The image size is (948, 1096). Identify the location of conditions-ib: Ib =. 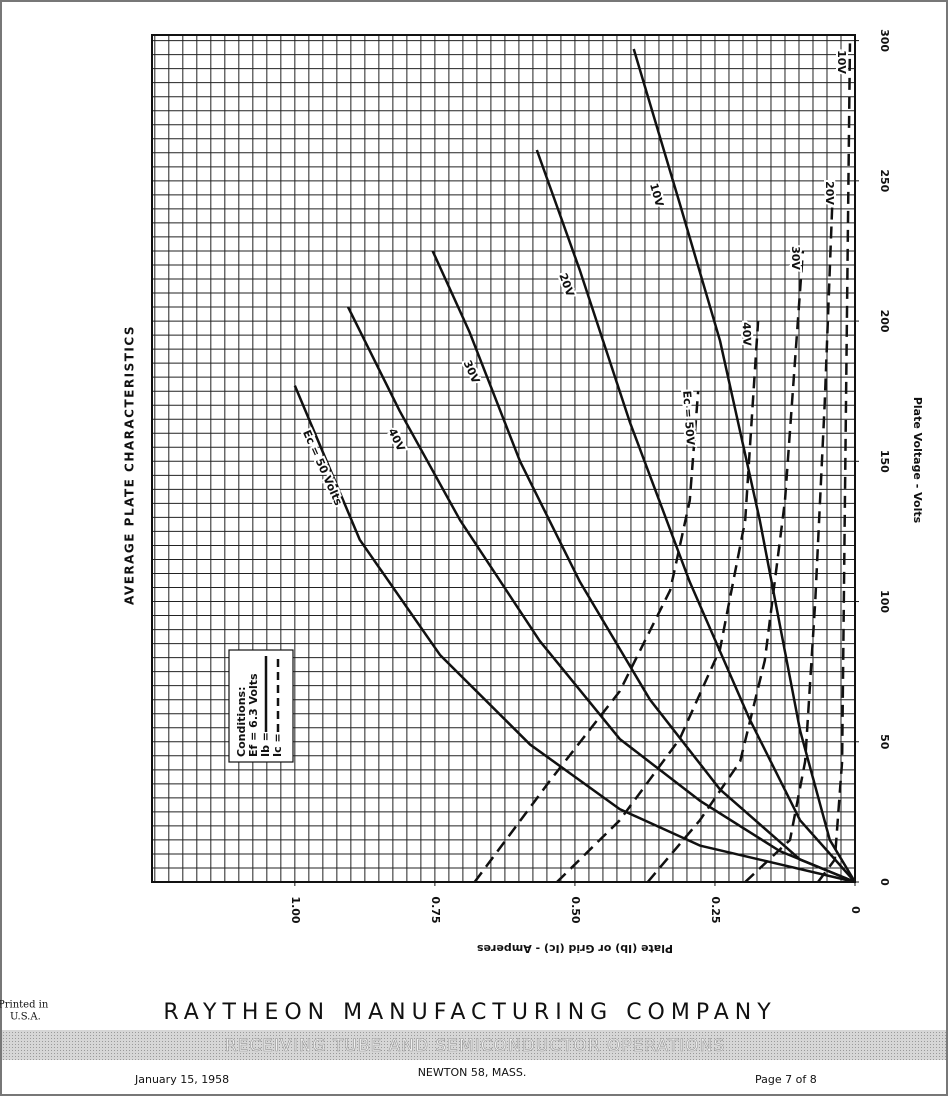
(265, 744).